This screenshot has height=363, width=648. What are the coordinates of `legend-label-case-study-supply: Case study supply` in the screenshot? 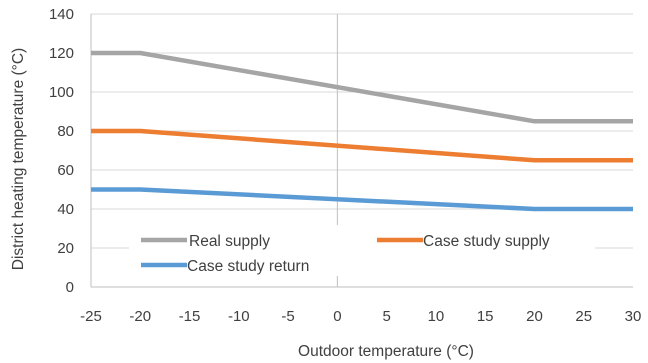 It's located at (486, 241).